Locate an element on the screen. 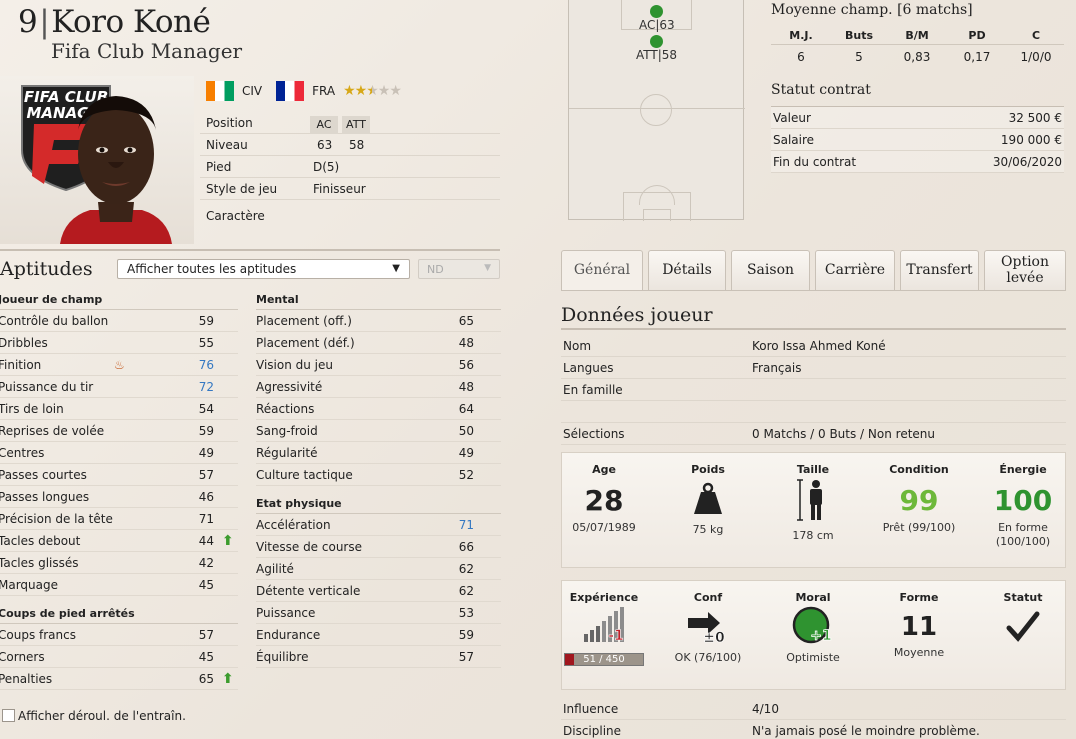 This screenshot has width=1076, height=739. aptitude-name: Sang-froid is located at coordinates (287, 431).